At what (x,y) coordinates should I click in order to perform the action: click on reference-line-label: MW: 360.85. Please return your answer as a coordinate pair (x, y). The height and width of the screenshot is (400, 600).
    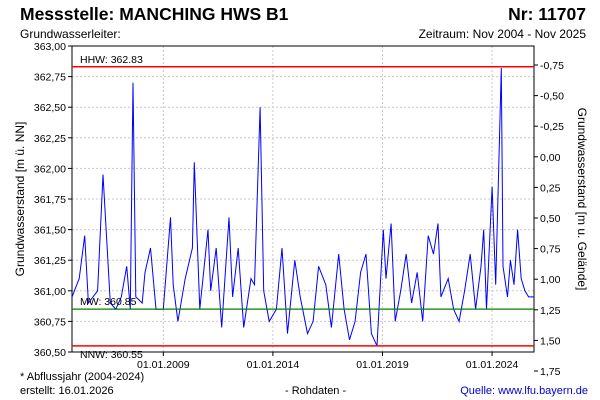
    Looking at the image, I should click on (108, 302).